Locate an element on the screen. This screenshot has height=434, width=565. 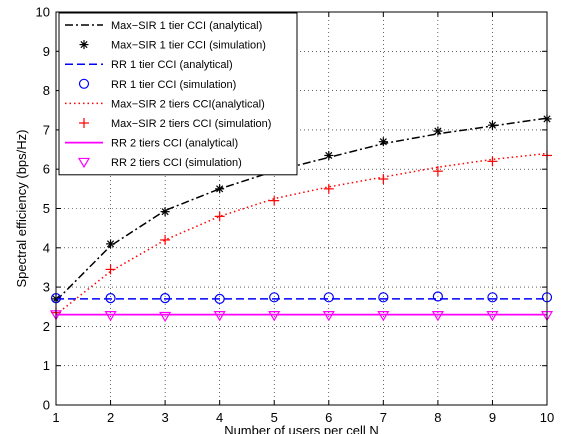
x-tick-label: 1 is located at coordinates (55, 417).